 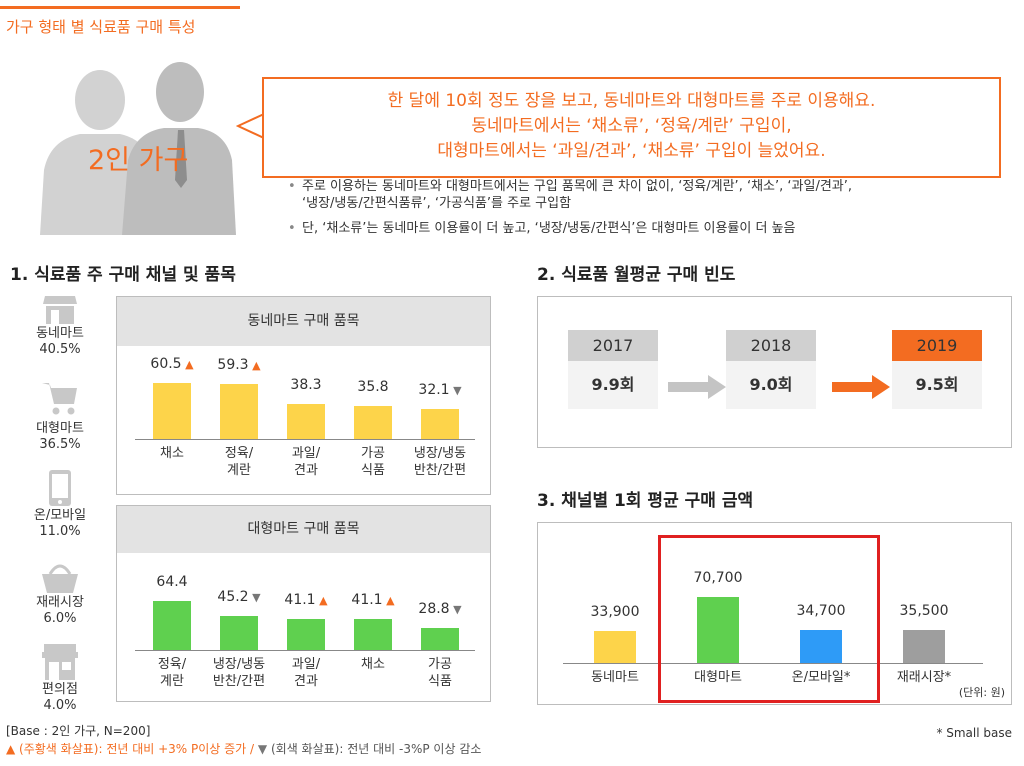 What do you see at coordinates (373, 462) in the screenshot?
I see `category-label: 가공 식품` at bounding box center [373, 462].